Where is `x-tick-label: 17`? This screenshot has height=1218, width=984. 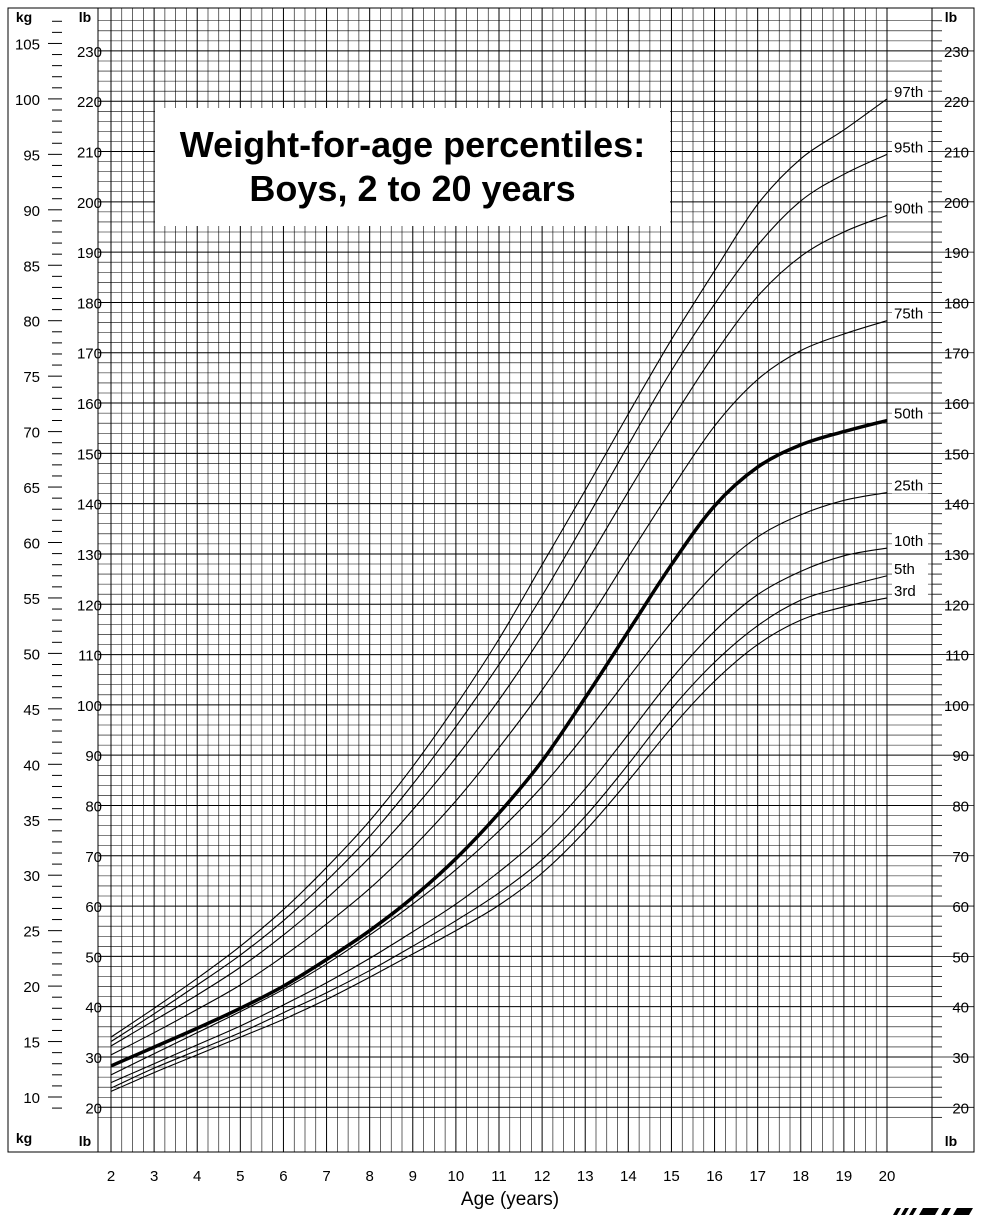 x-tick-label: 17 is located at coordinates (757, 1176).